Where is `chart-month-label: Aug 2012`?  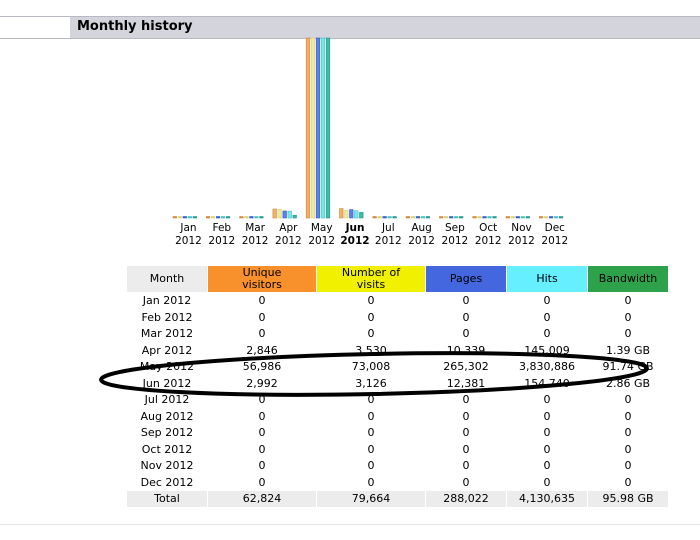
chart-month-label: Aug 2012 is located at coordinates (421, 235).